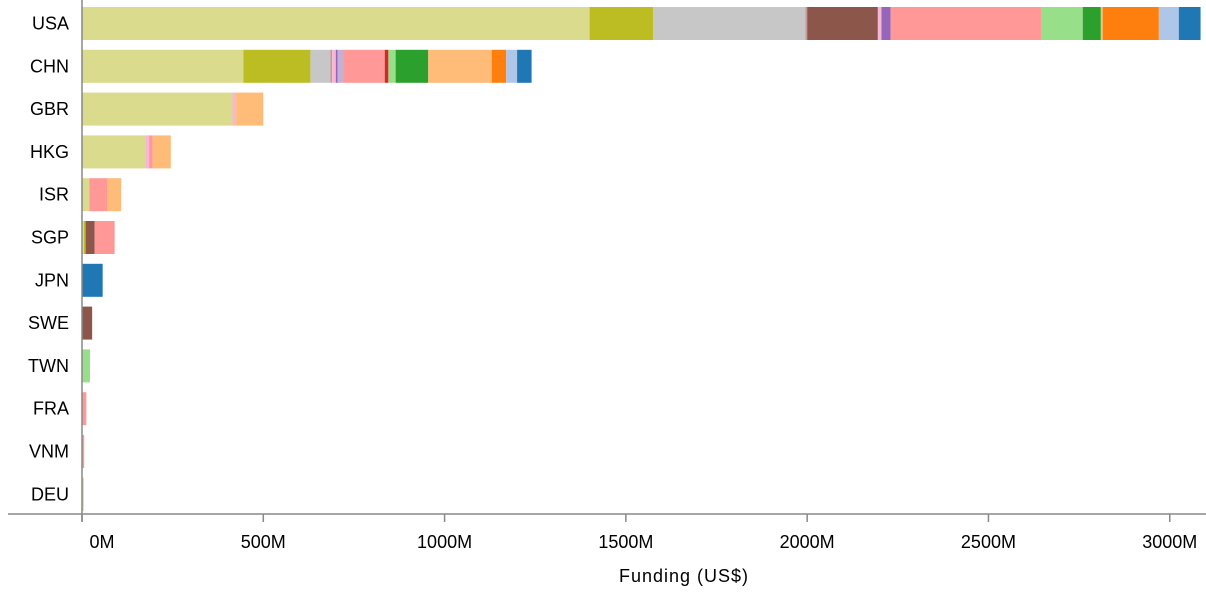 The height and width of the screenshot is (592, 1206). I want to click on category-label-vnm: VNM, so click(49, 452).